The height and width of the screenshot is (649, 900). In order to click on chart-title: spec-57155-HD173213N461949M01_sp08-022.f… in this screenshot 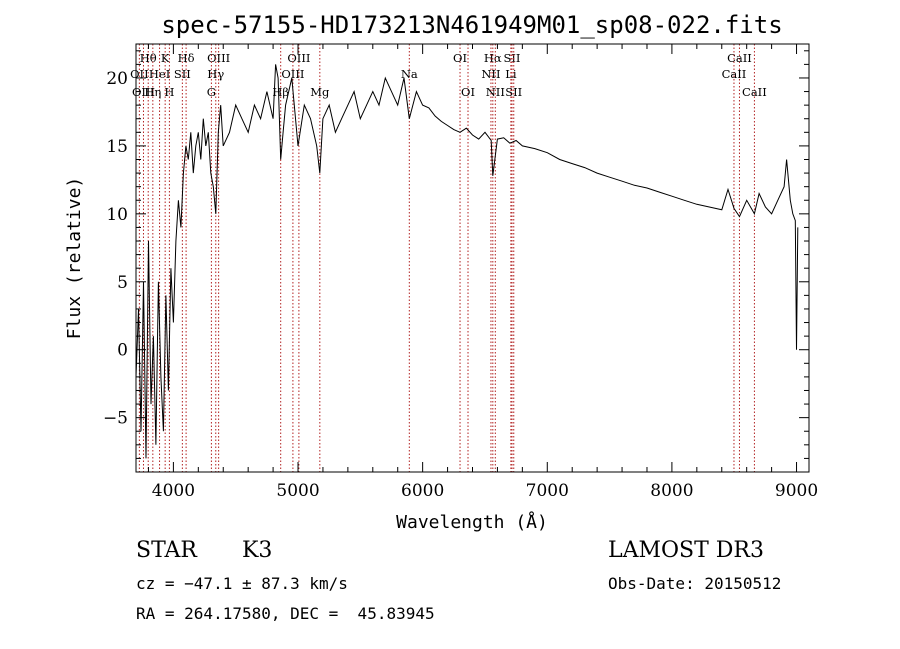, I will do `click(471, 25)`.